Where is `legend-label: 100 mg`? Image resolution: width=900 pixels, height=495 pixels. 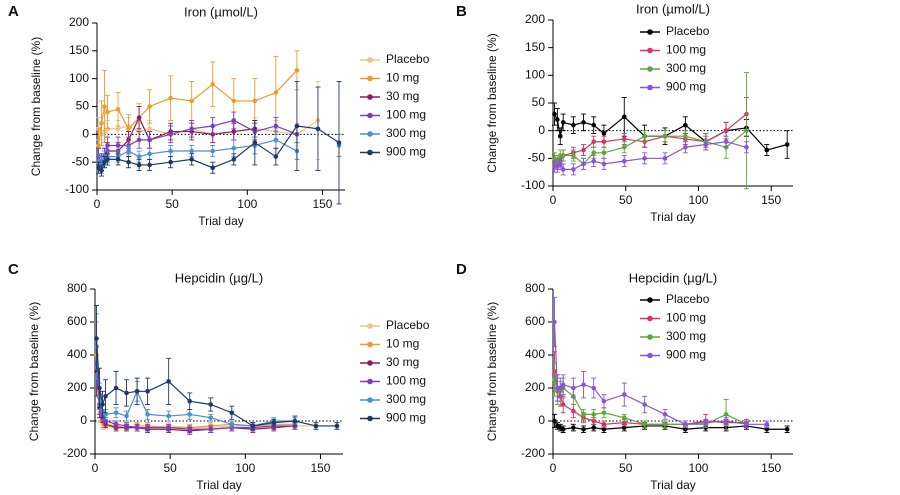
legend-label: 100 mg is located at coordinates (406, 115).